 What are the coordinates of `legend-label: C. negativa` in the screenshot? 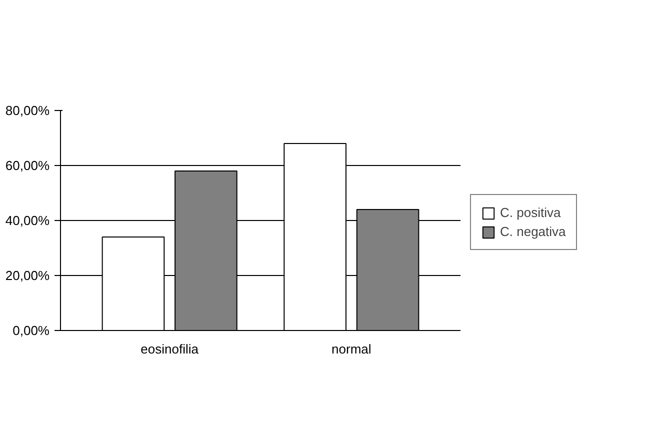 It's located at (533, 231).